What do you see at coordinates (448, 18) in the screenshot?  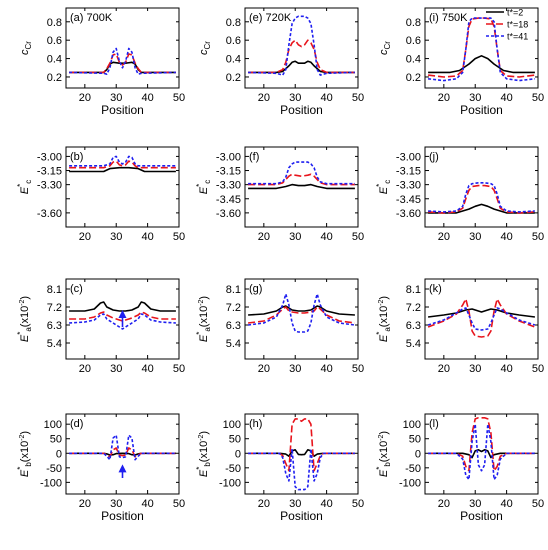 I see `panel-label: (i) 750K` at bounding box center [448, 18].